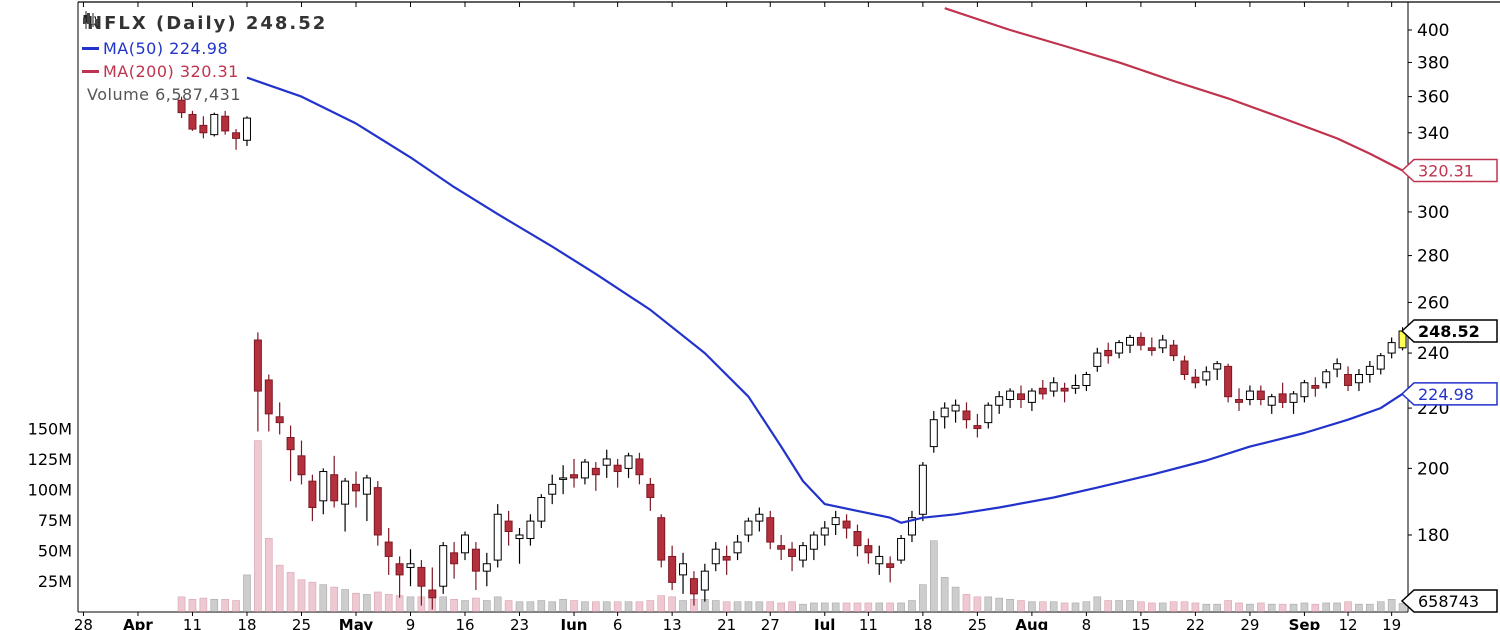  I want to click on chart-title-row: NFLX (Daily) 248.52, so click(204, 23).